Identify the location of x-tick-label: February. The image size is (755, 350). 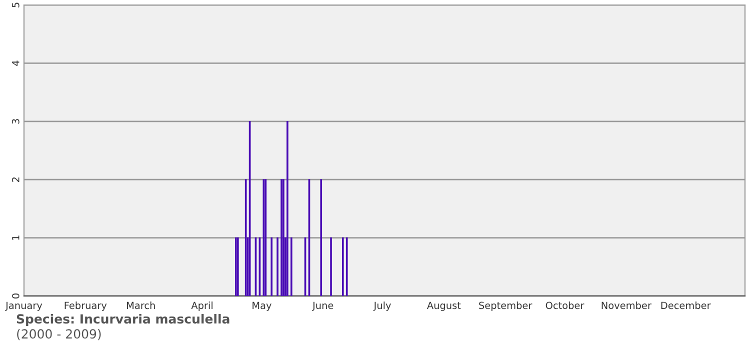
(85, 306).